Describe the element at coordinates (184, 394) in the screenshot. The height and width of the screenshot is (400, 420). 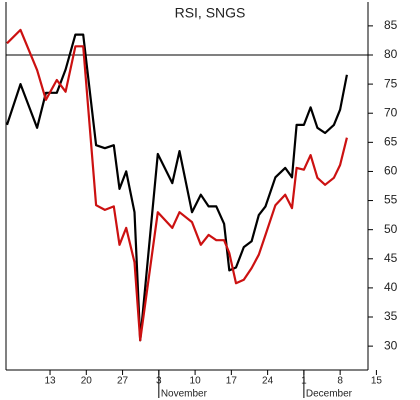
I see `month-label: November` at that location.